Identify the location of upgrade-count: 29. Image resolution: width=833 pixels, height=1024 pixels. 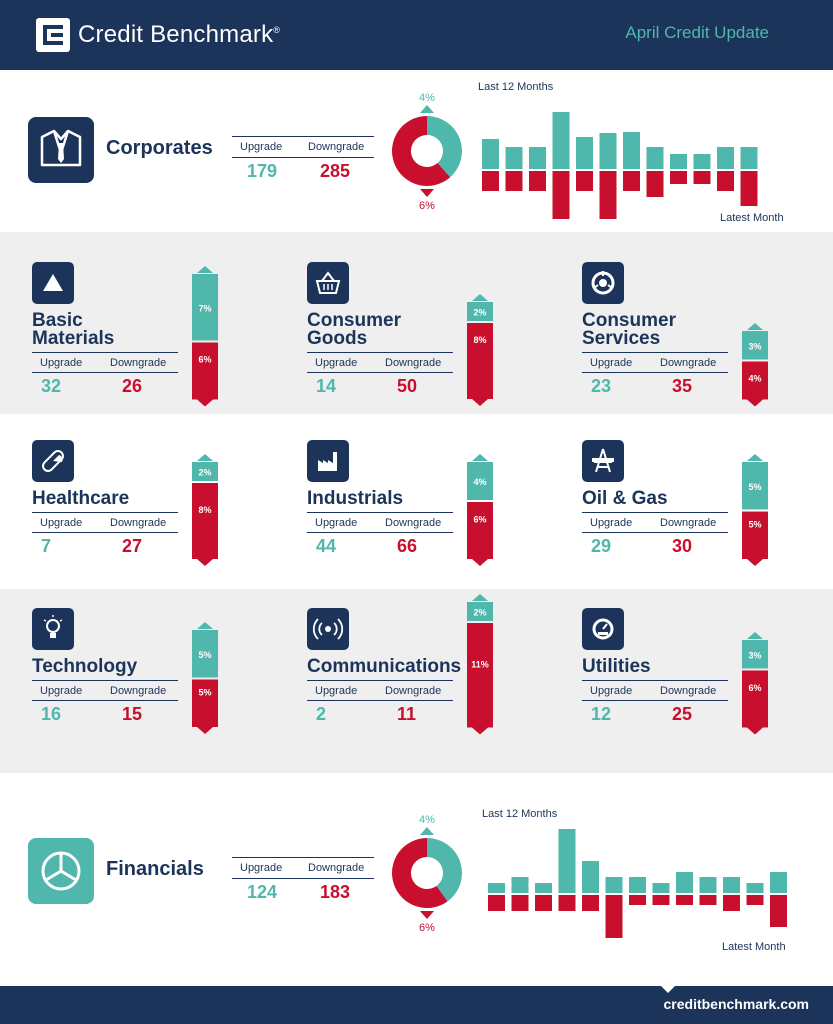
(601, 546).